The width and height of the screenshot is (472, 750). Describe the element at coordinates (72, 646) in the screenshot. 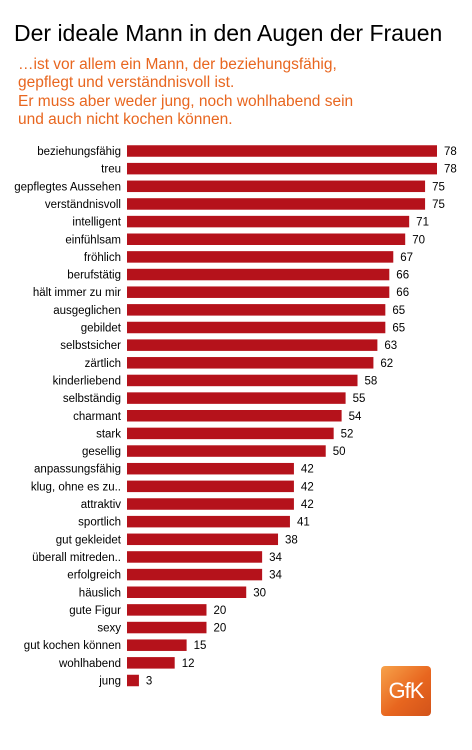

I see `category-label: gut kochen können` at that location.